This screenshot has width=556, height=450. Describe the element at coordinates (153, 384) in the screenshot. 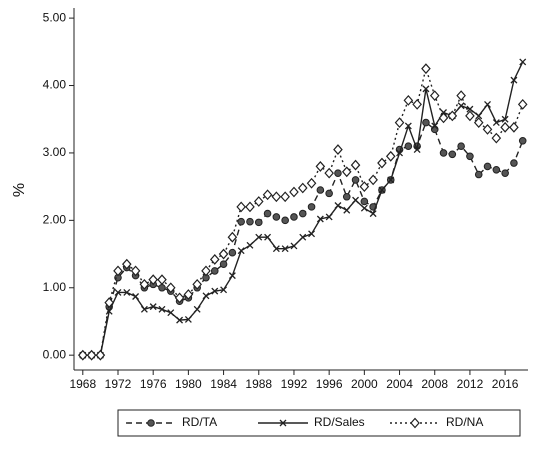

I see `x-tick-label: 1976` at that location.